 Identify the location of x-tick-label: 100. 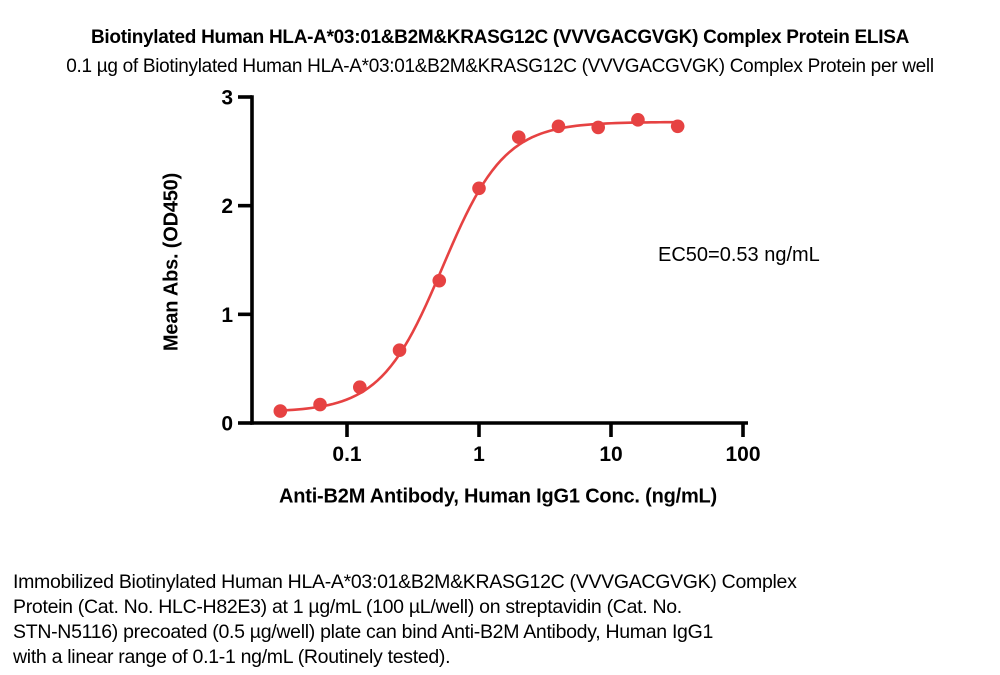
(742, 454).